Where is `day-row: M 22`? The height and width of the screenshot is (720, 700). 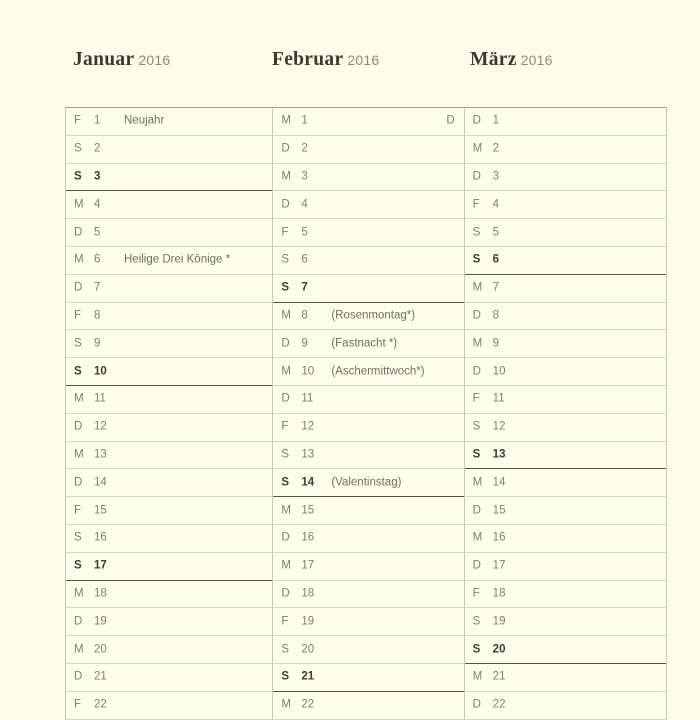
day-row: M 22 is located at coordinates (368, 705).